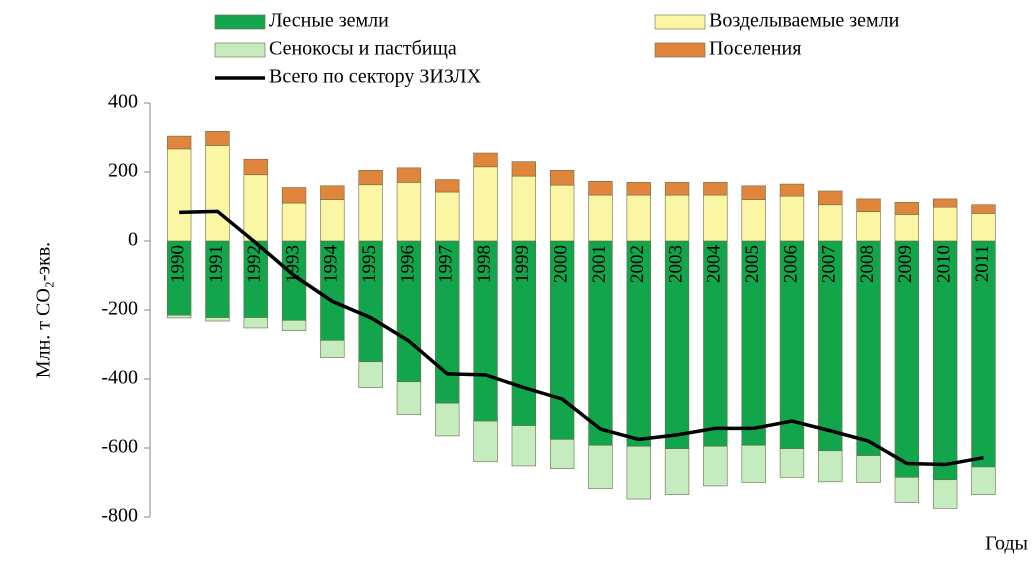 This screenshot has width=1032, height=565. Describe the element at coordinates (254, 264) in the screenshot. I see `x-tick-label: 1992` at that location.